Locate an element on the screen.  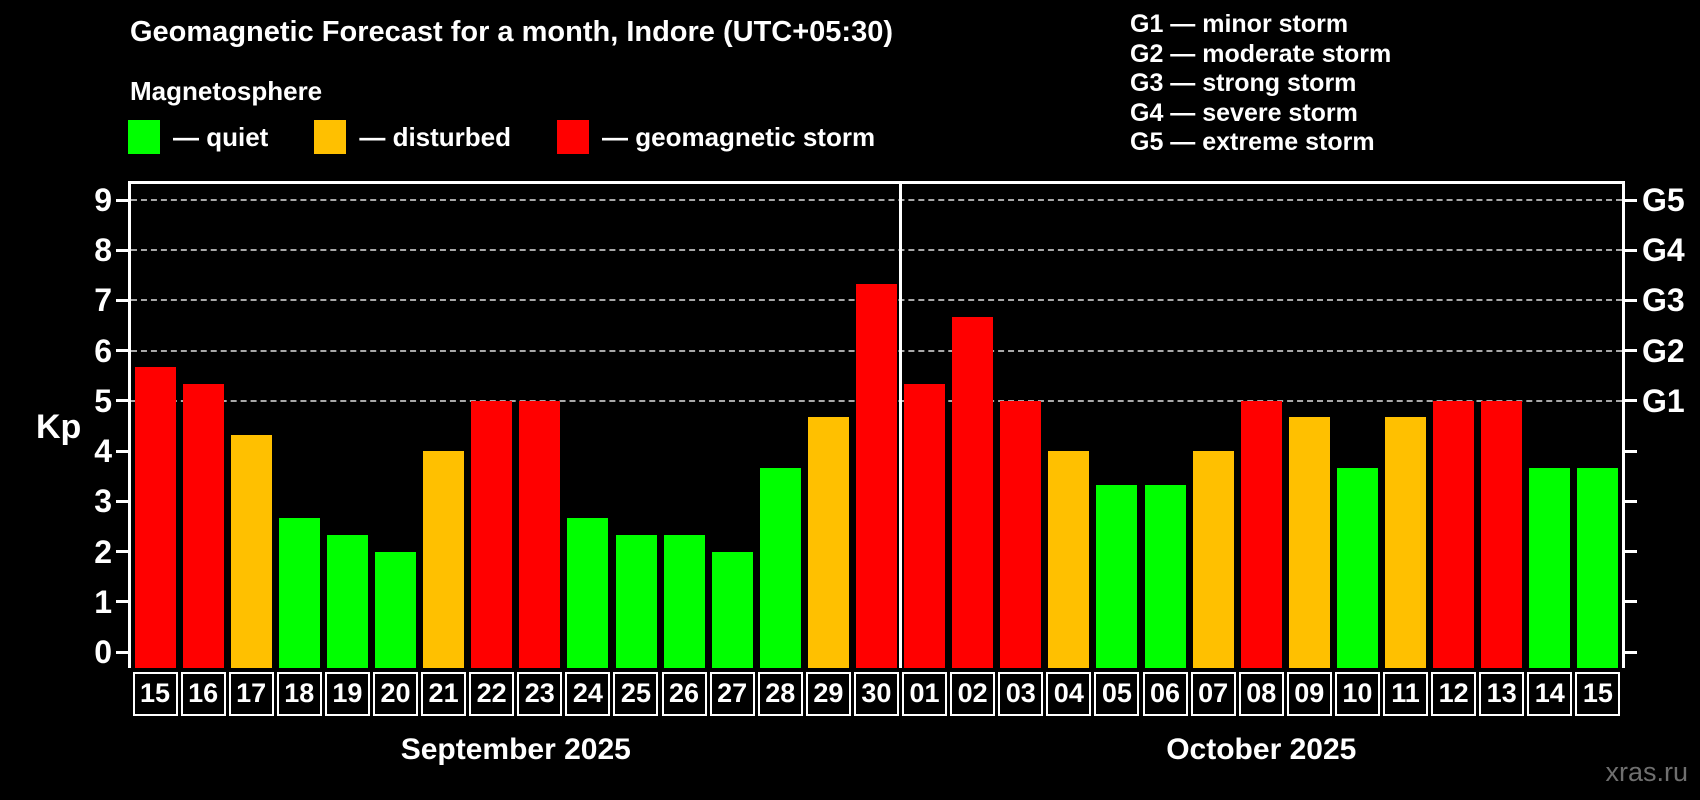
y-tick-label-1: 1 is located at coordinates (103, 601).